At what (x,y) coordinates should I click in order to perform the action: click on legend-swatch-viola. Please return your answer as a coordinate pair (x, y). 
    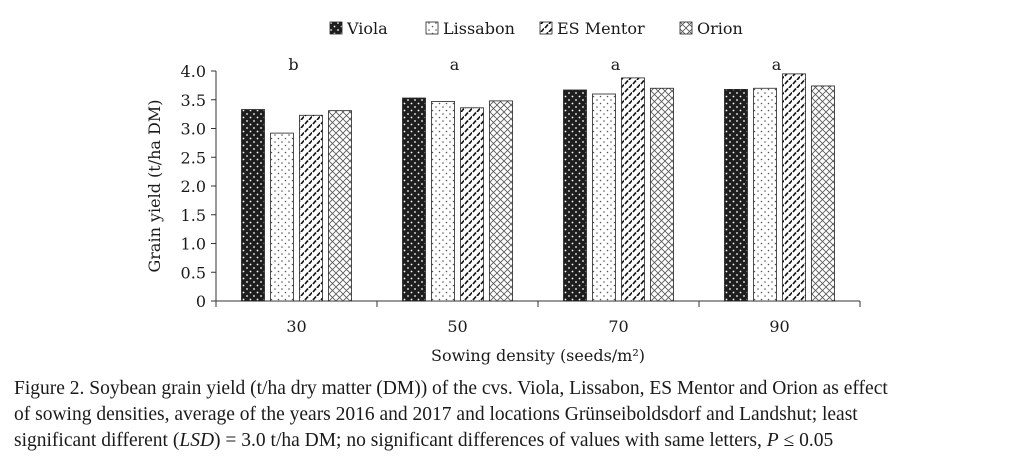
    Looking at the image, I should click on (336, 28).